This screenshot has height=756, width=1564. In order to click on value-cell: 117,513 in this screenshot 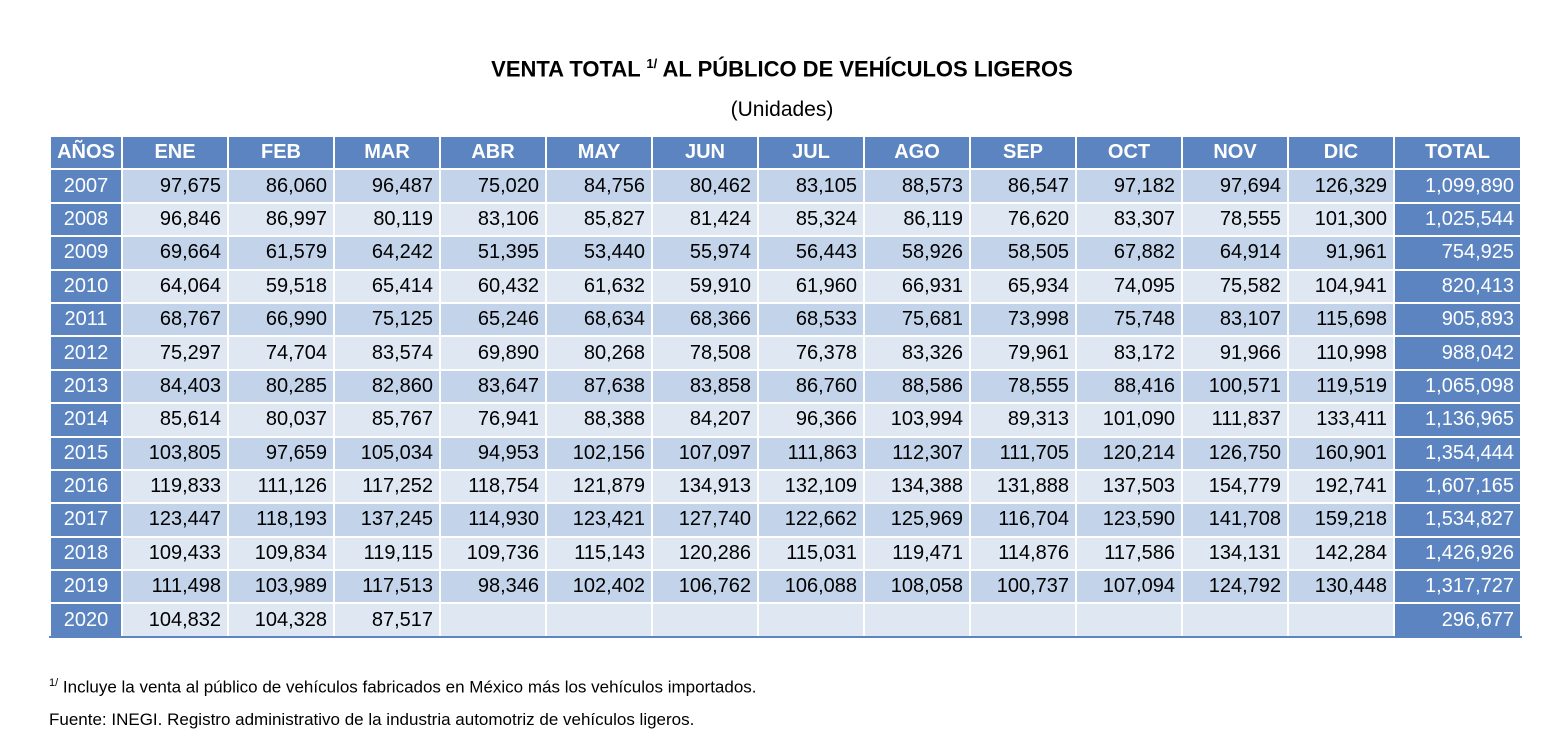, I will do `click(387, 587)`.